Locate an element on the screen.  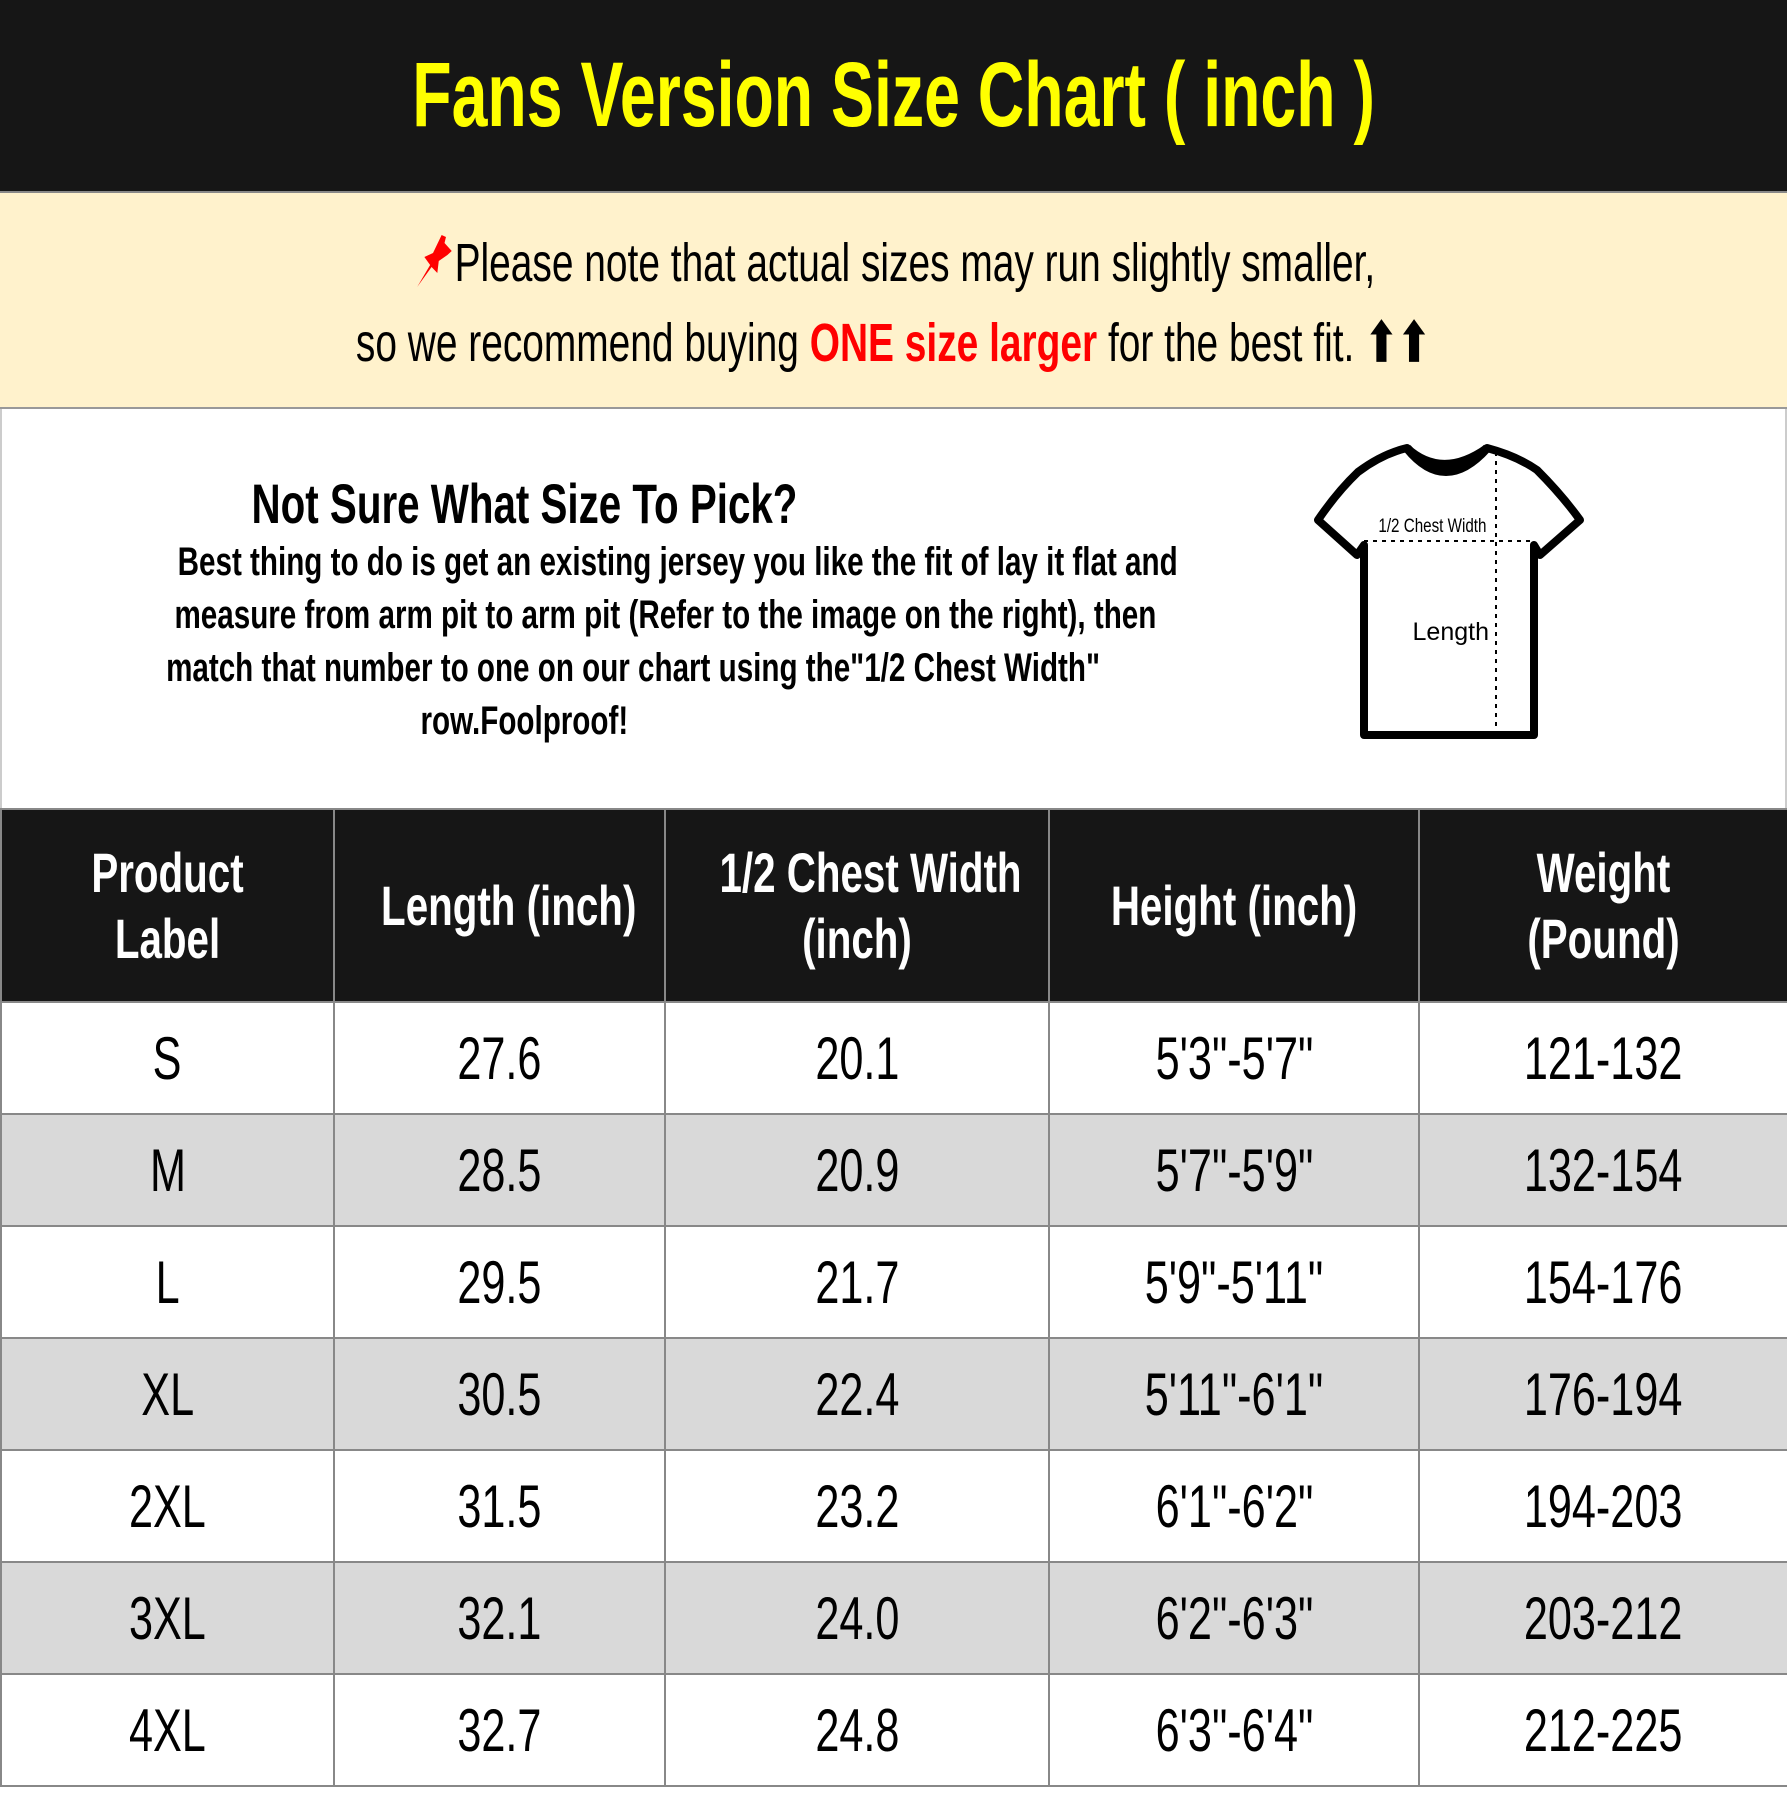
cell-text: 29.5 is located at coordinates (499, 1282).